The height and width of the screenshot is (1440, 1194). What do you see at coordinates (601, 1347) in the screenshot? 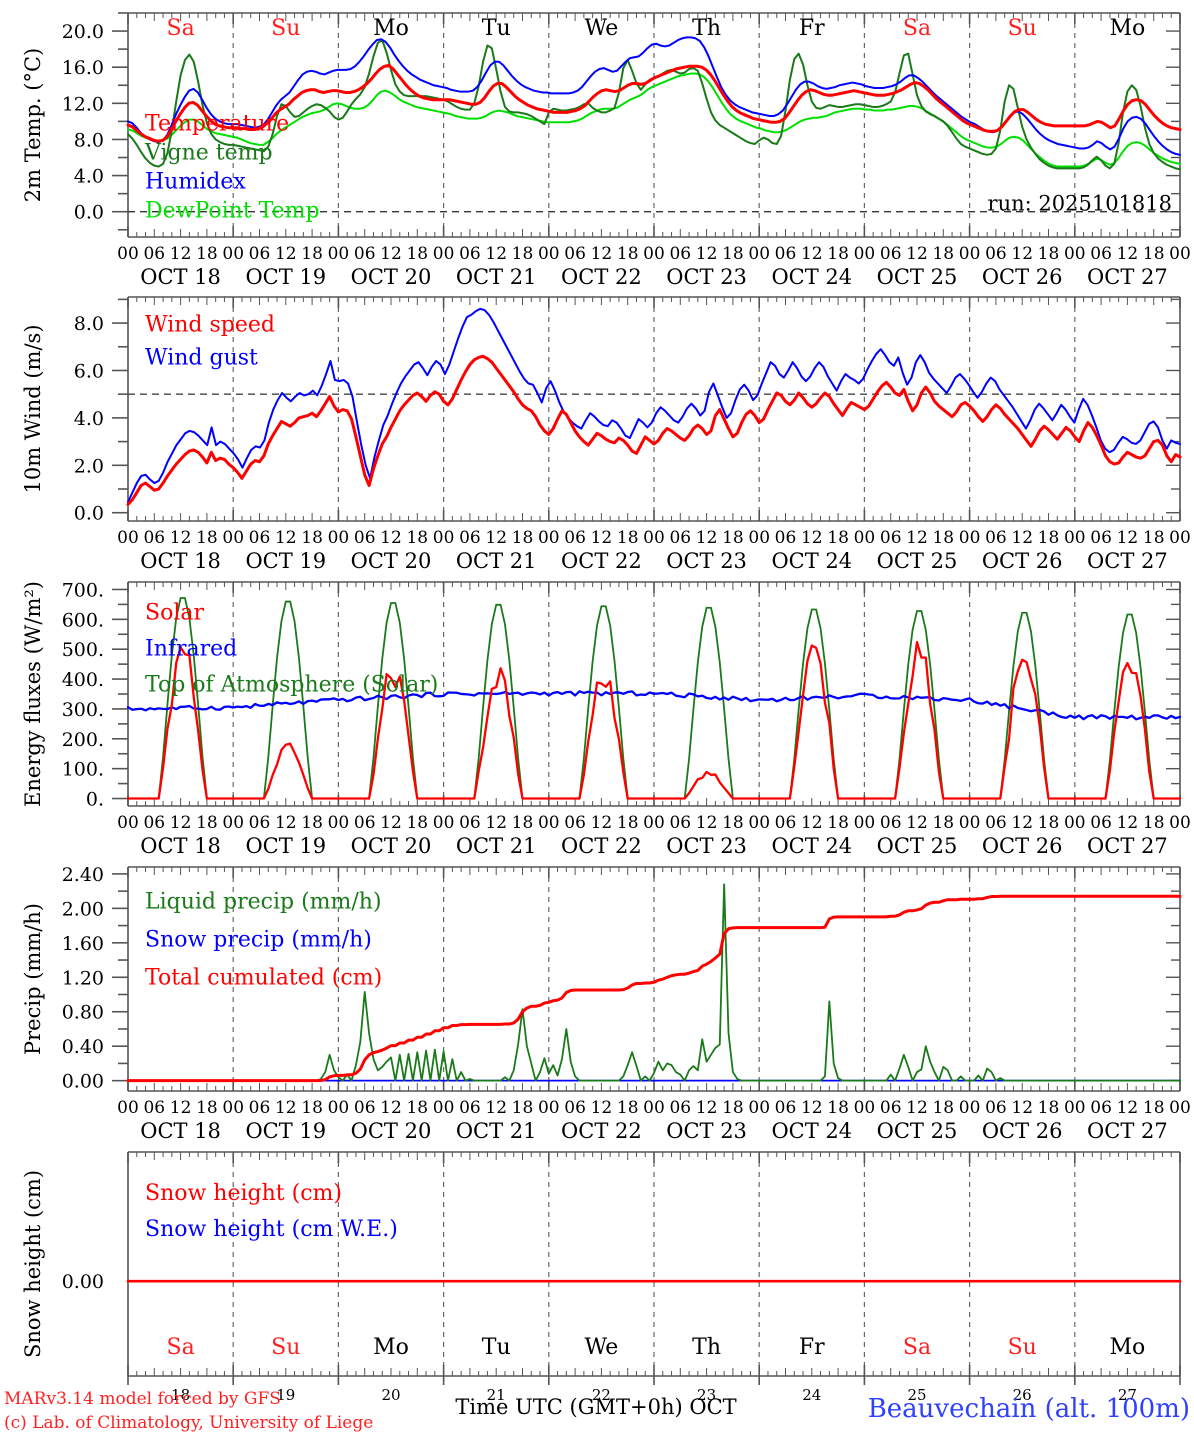
I see `weekday-label-bottom: We` at bounding box center [601, 1347].